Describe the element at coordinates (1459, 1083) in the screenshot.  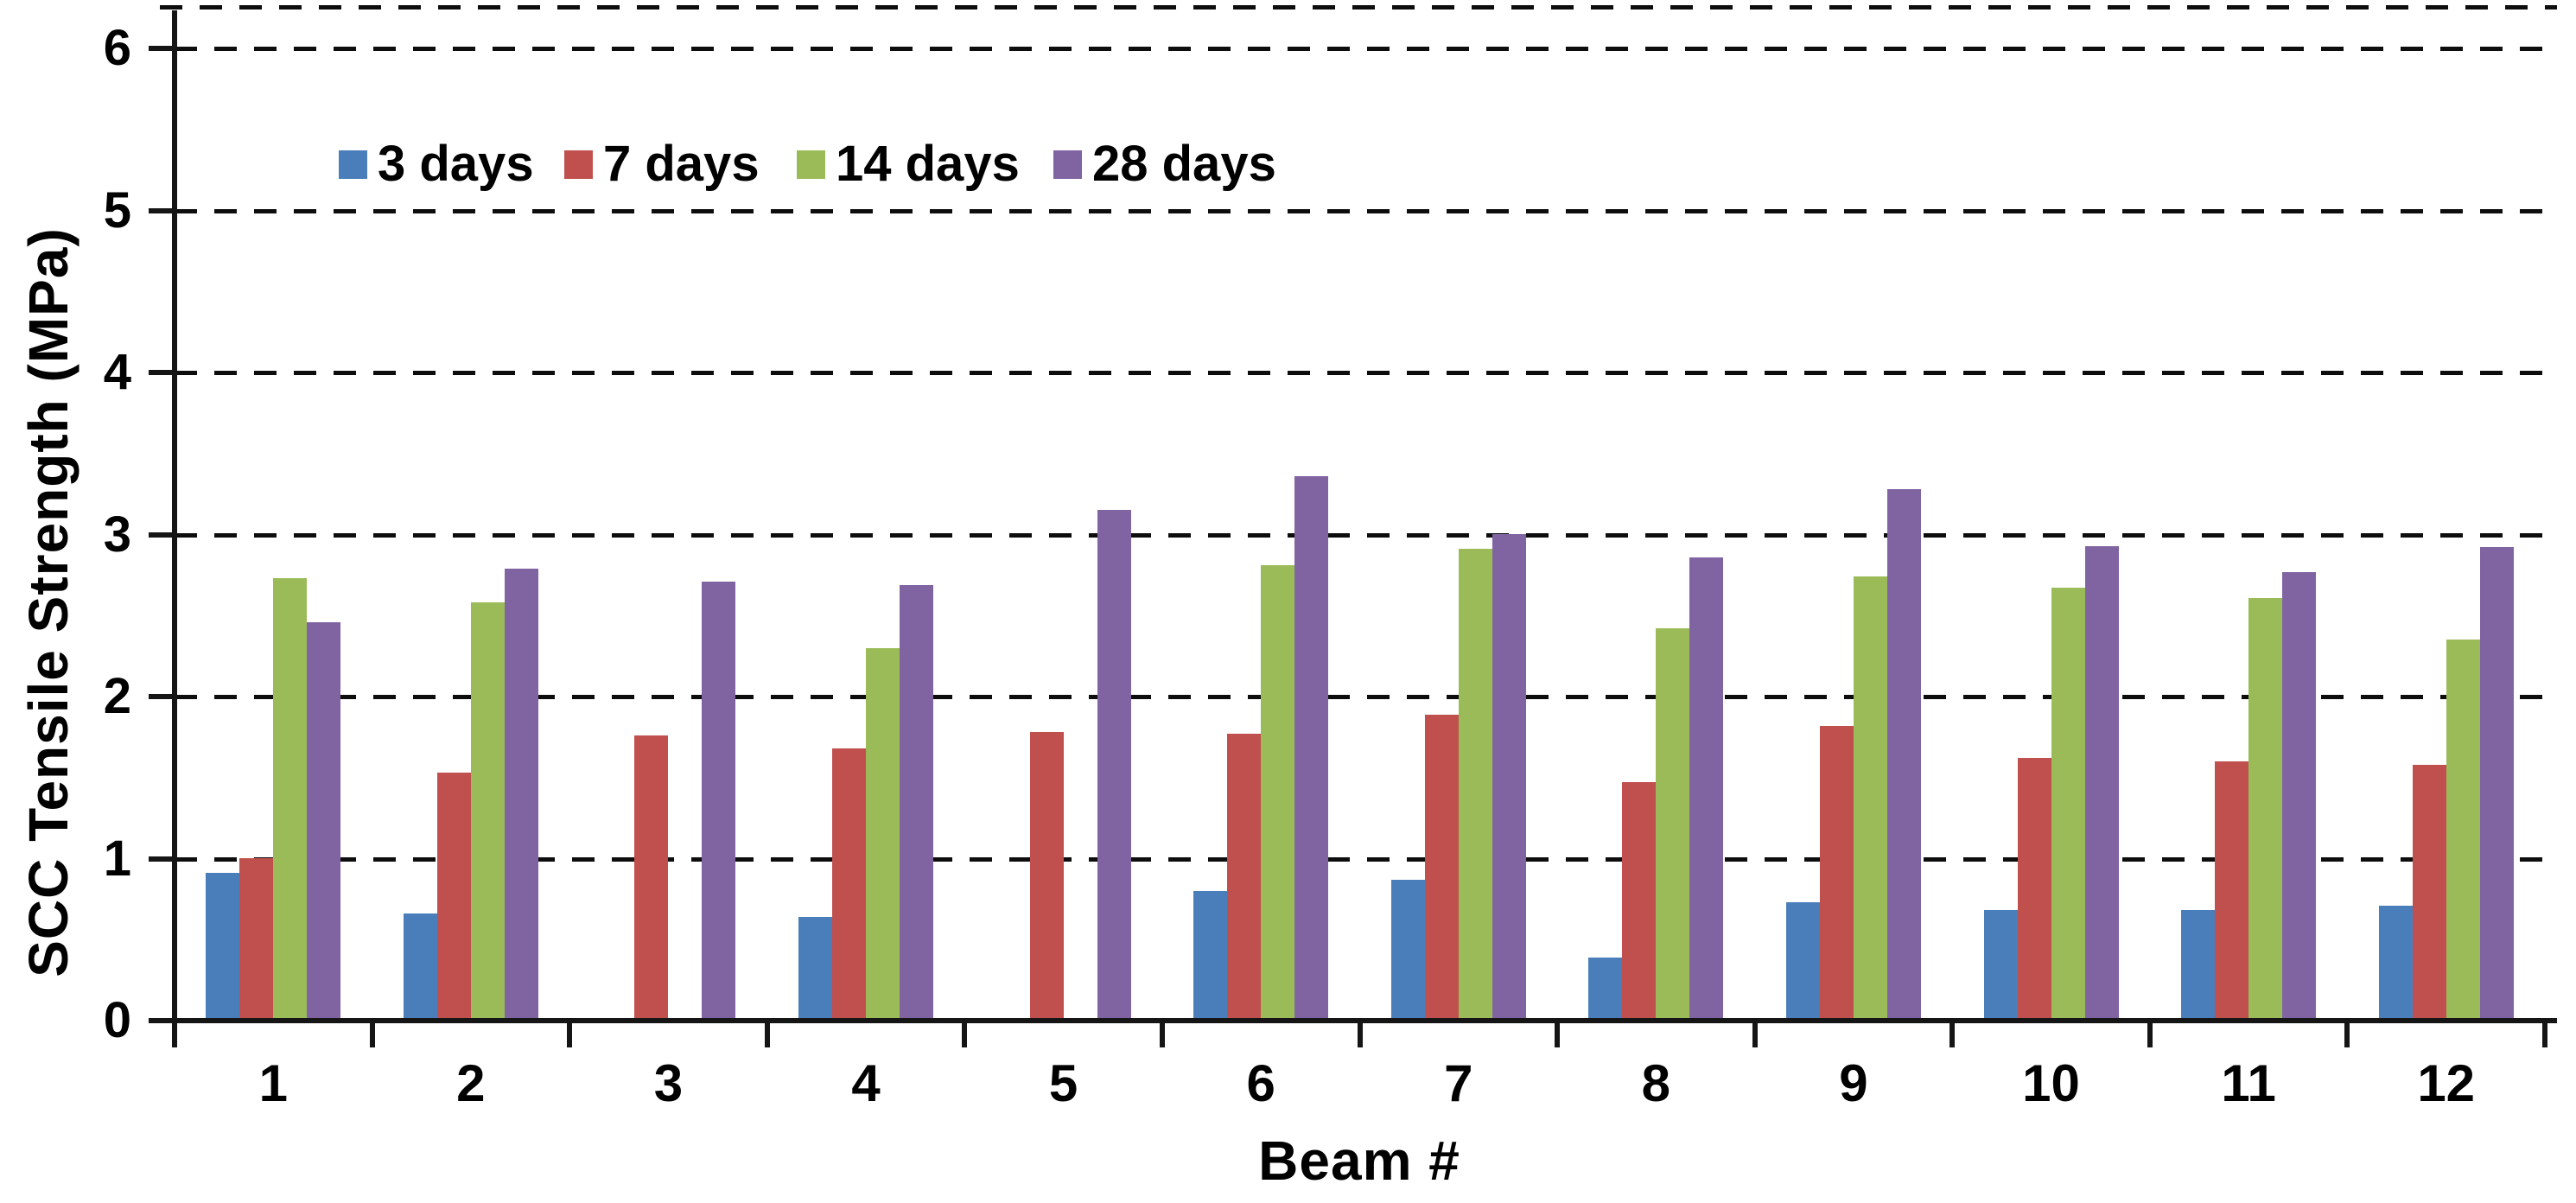
I see `x-tick-label-7: 7` at that location.